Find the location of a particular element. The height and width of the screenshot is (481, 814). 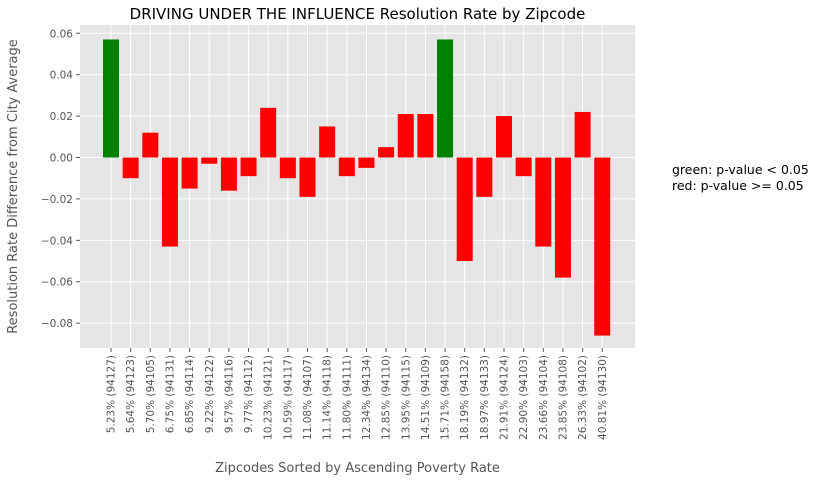

x-tick-label: 26.33% (94102) is located at coordinates (583, 397).